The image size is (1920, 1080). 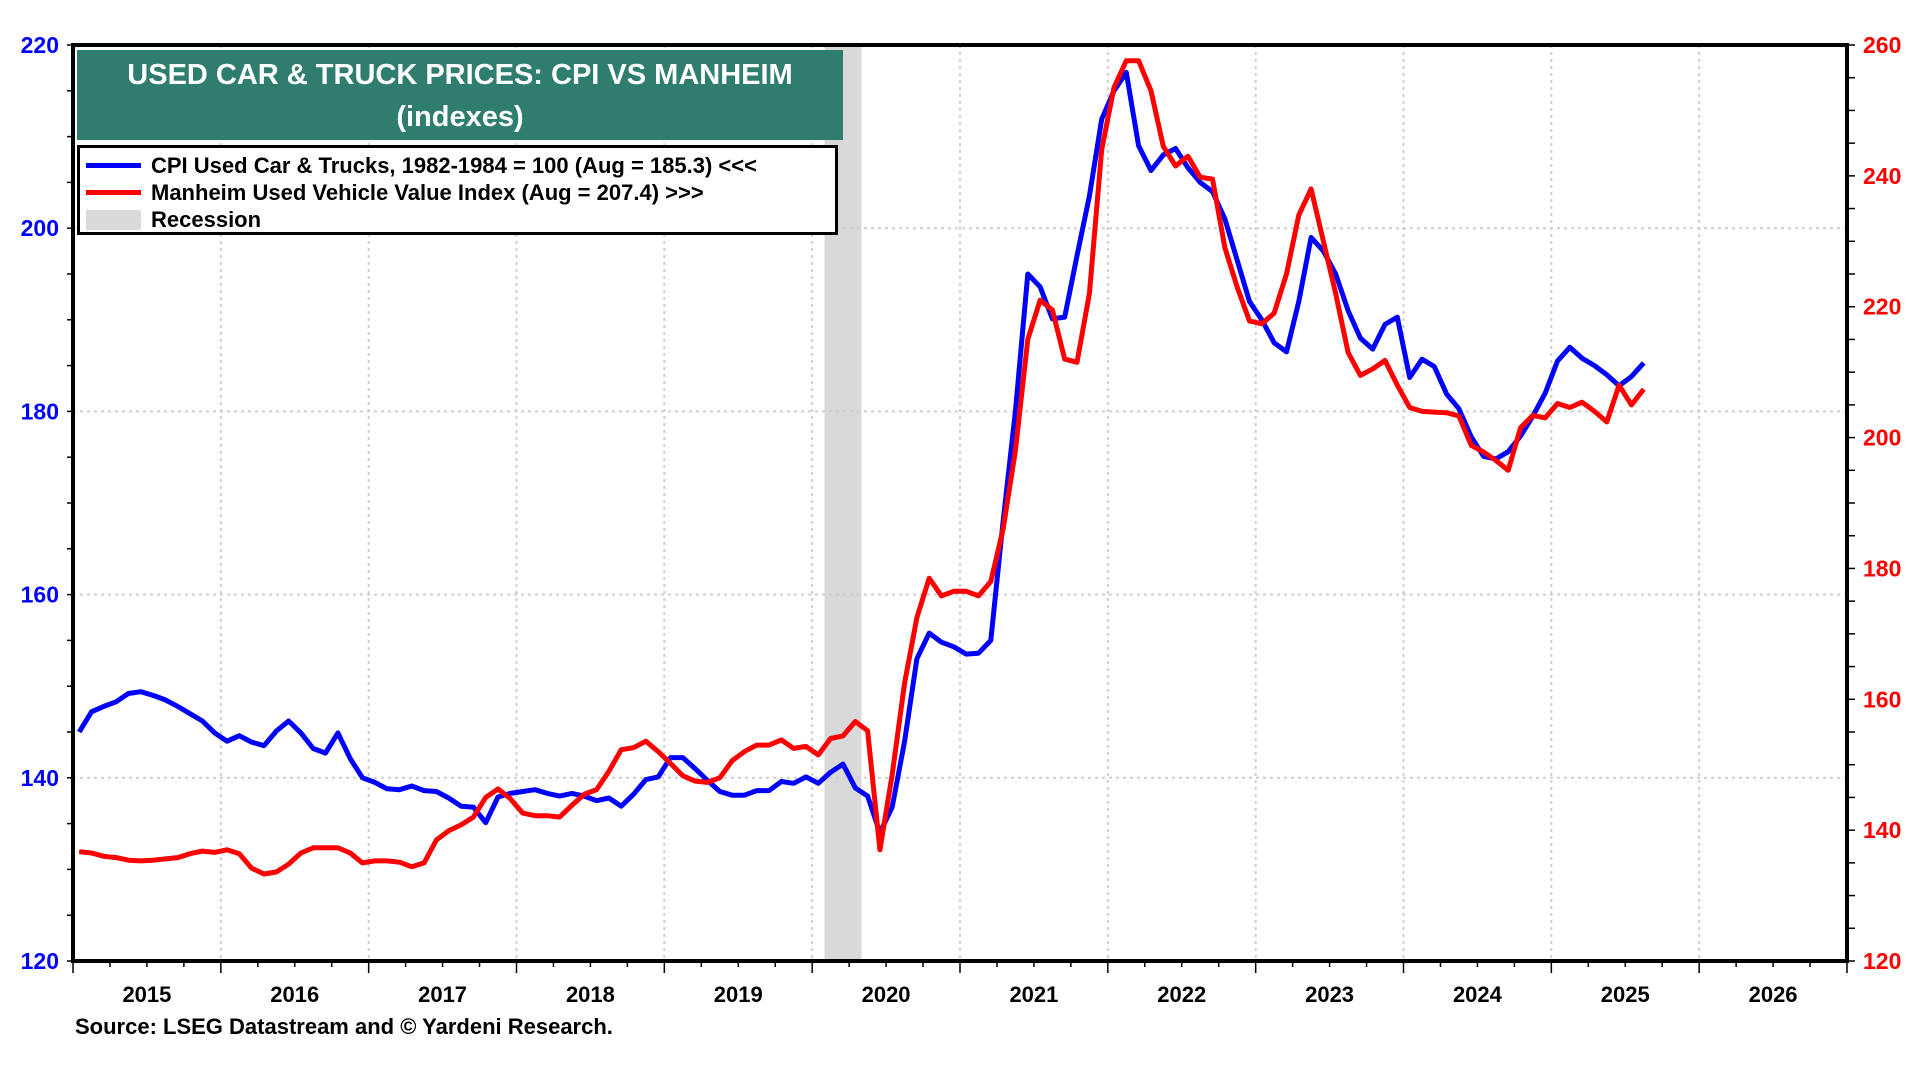 What do you see at coordinates (590, 994) in the screenshot?
I see `tick-label-x: 2018` at bounding box center [590, 994].